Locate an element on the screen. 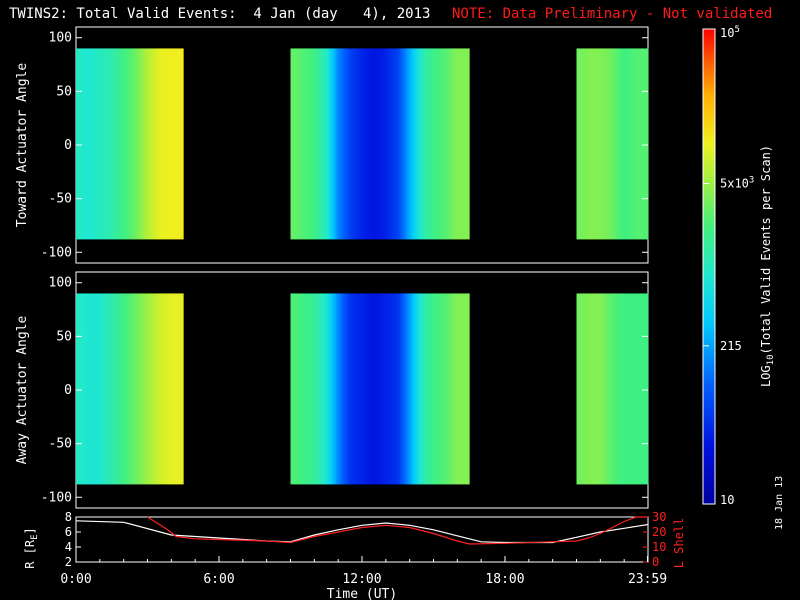  lshell-axis-label: L Shell is located at coordinates (679, 543).